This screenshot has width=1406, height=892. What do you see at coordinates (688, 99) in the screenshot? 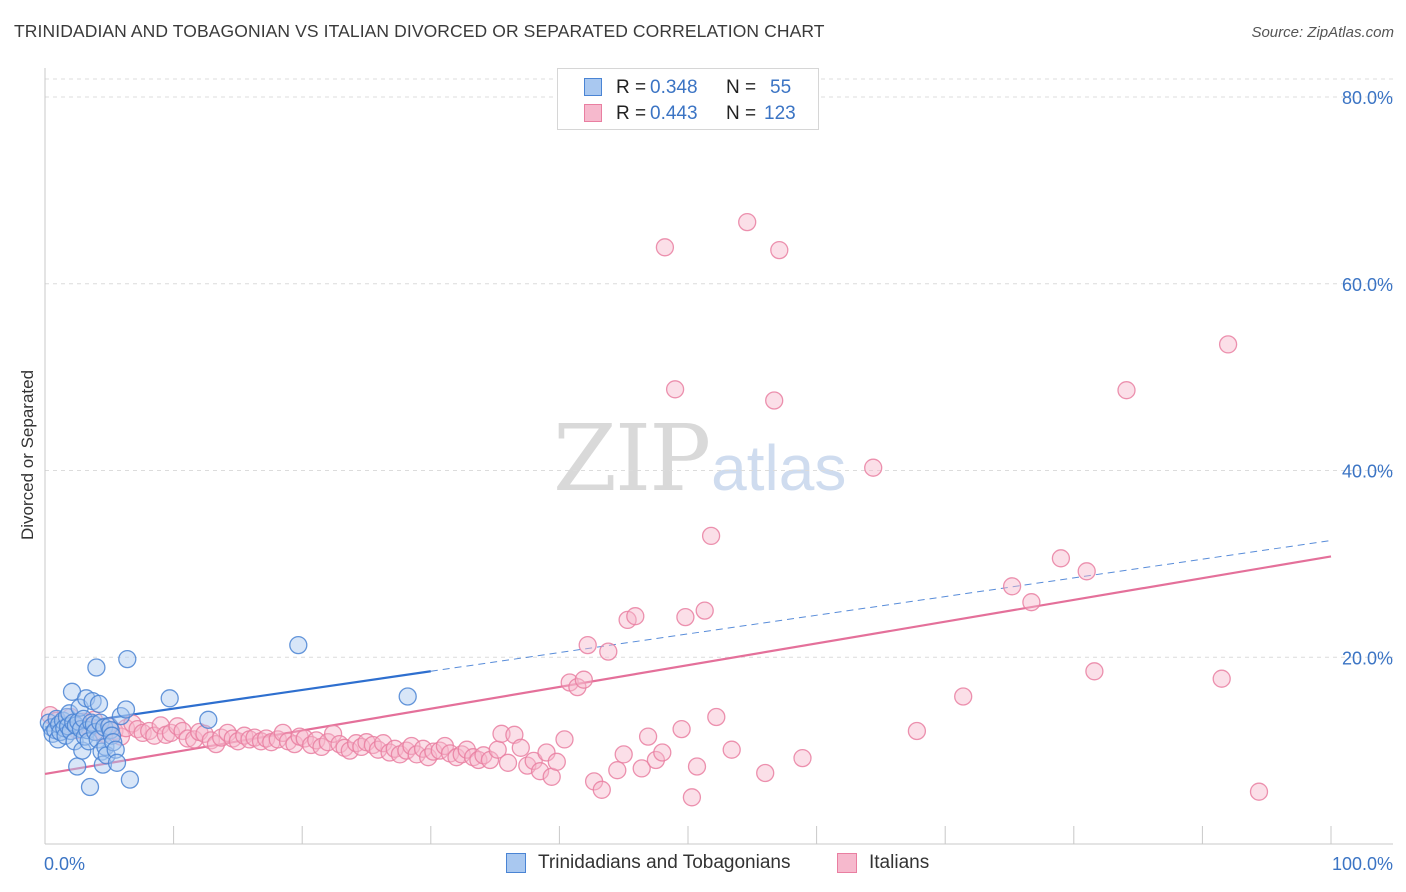
I see `stats-legend: R = 0.348 N = 55 R = 0.443 N = 123` at bounding box center [688, 99].